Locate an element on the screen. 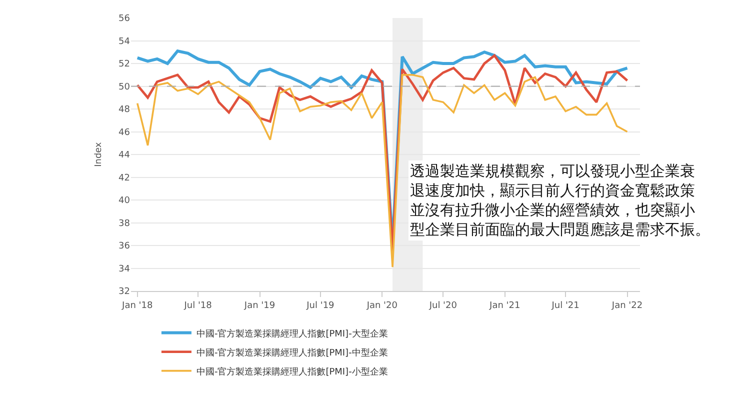  x-tick-label: Jan '20 is located at coordinates (382, 305).